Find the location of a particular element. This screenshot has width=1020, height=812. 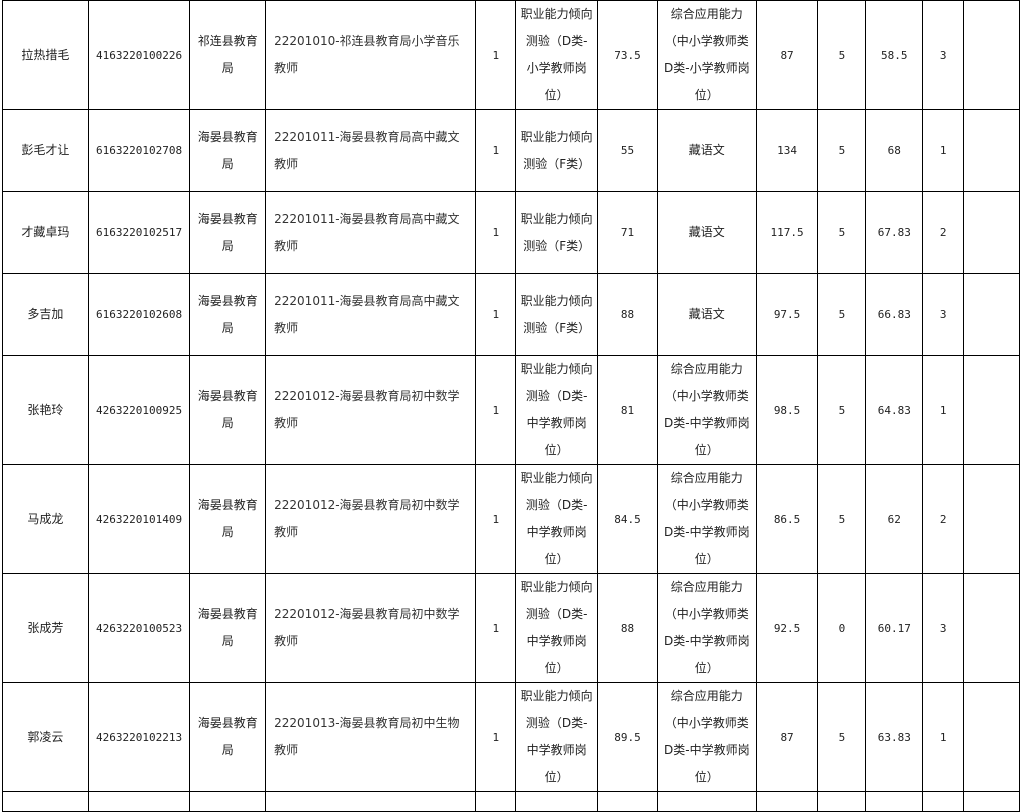

cell-total: 60.17 is located at coordinates (894, 628).